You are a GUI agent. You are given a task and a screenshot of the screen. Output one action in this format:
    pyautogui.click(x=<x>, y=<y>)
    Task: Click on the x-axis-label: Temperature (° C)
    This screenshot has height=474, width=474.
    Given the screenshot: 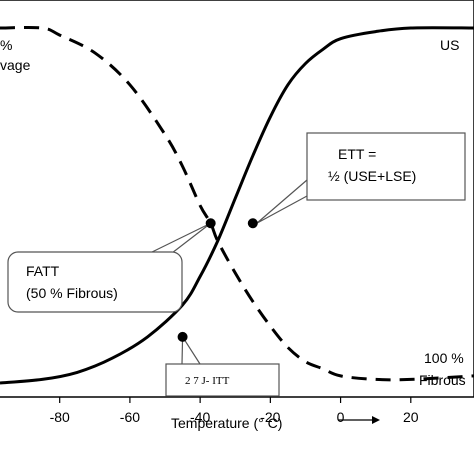 What is the action you would take?
    pyautogui.click(x=226, y=423)
    